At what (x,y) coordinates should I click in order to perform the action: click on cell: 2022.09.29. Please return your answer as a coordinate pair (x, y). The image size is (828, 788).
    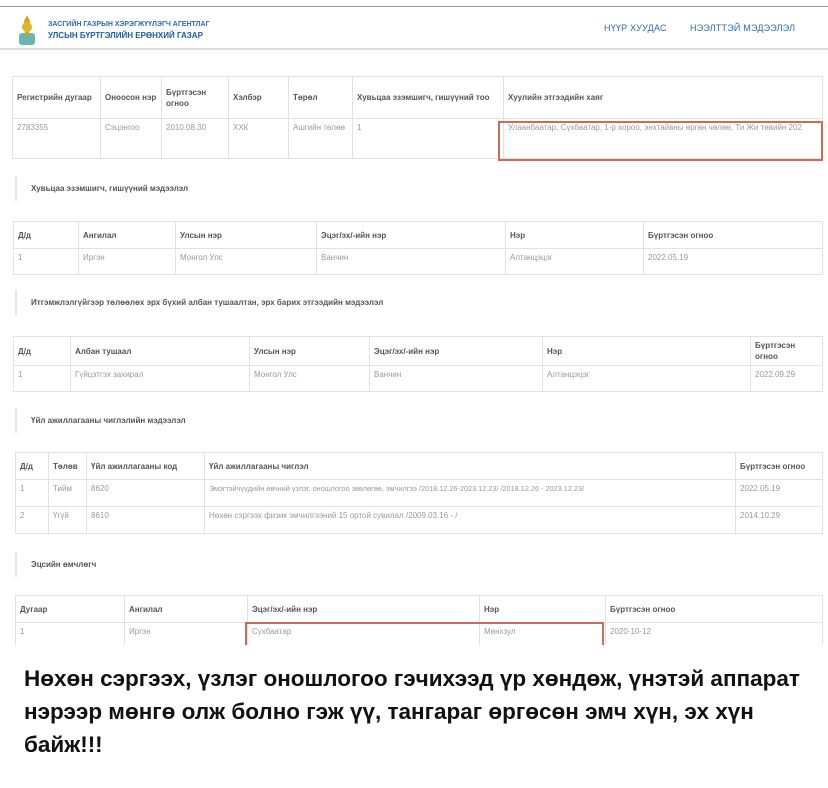
    Looking at the image, I should click on (786, 378).